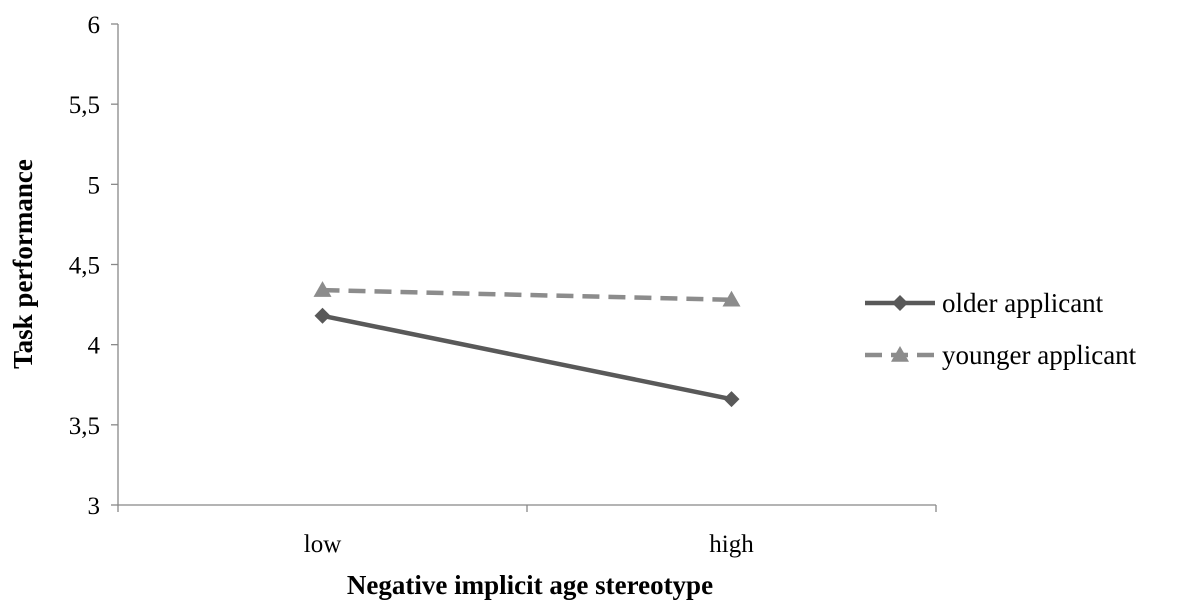 The height and width of the screenshot is (608, 1189). Describe the element at coordinates (84, 266) in the screenshot. I see `y-tick-label: 4,5` at that location.